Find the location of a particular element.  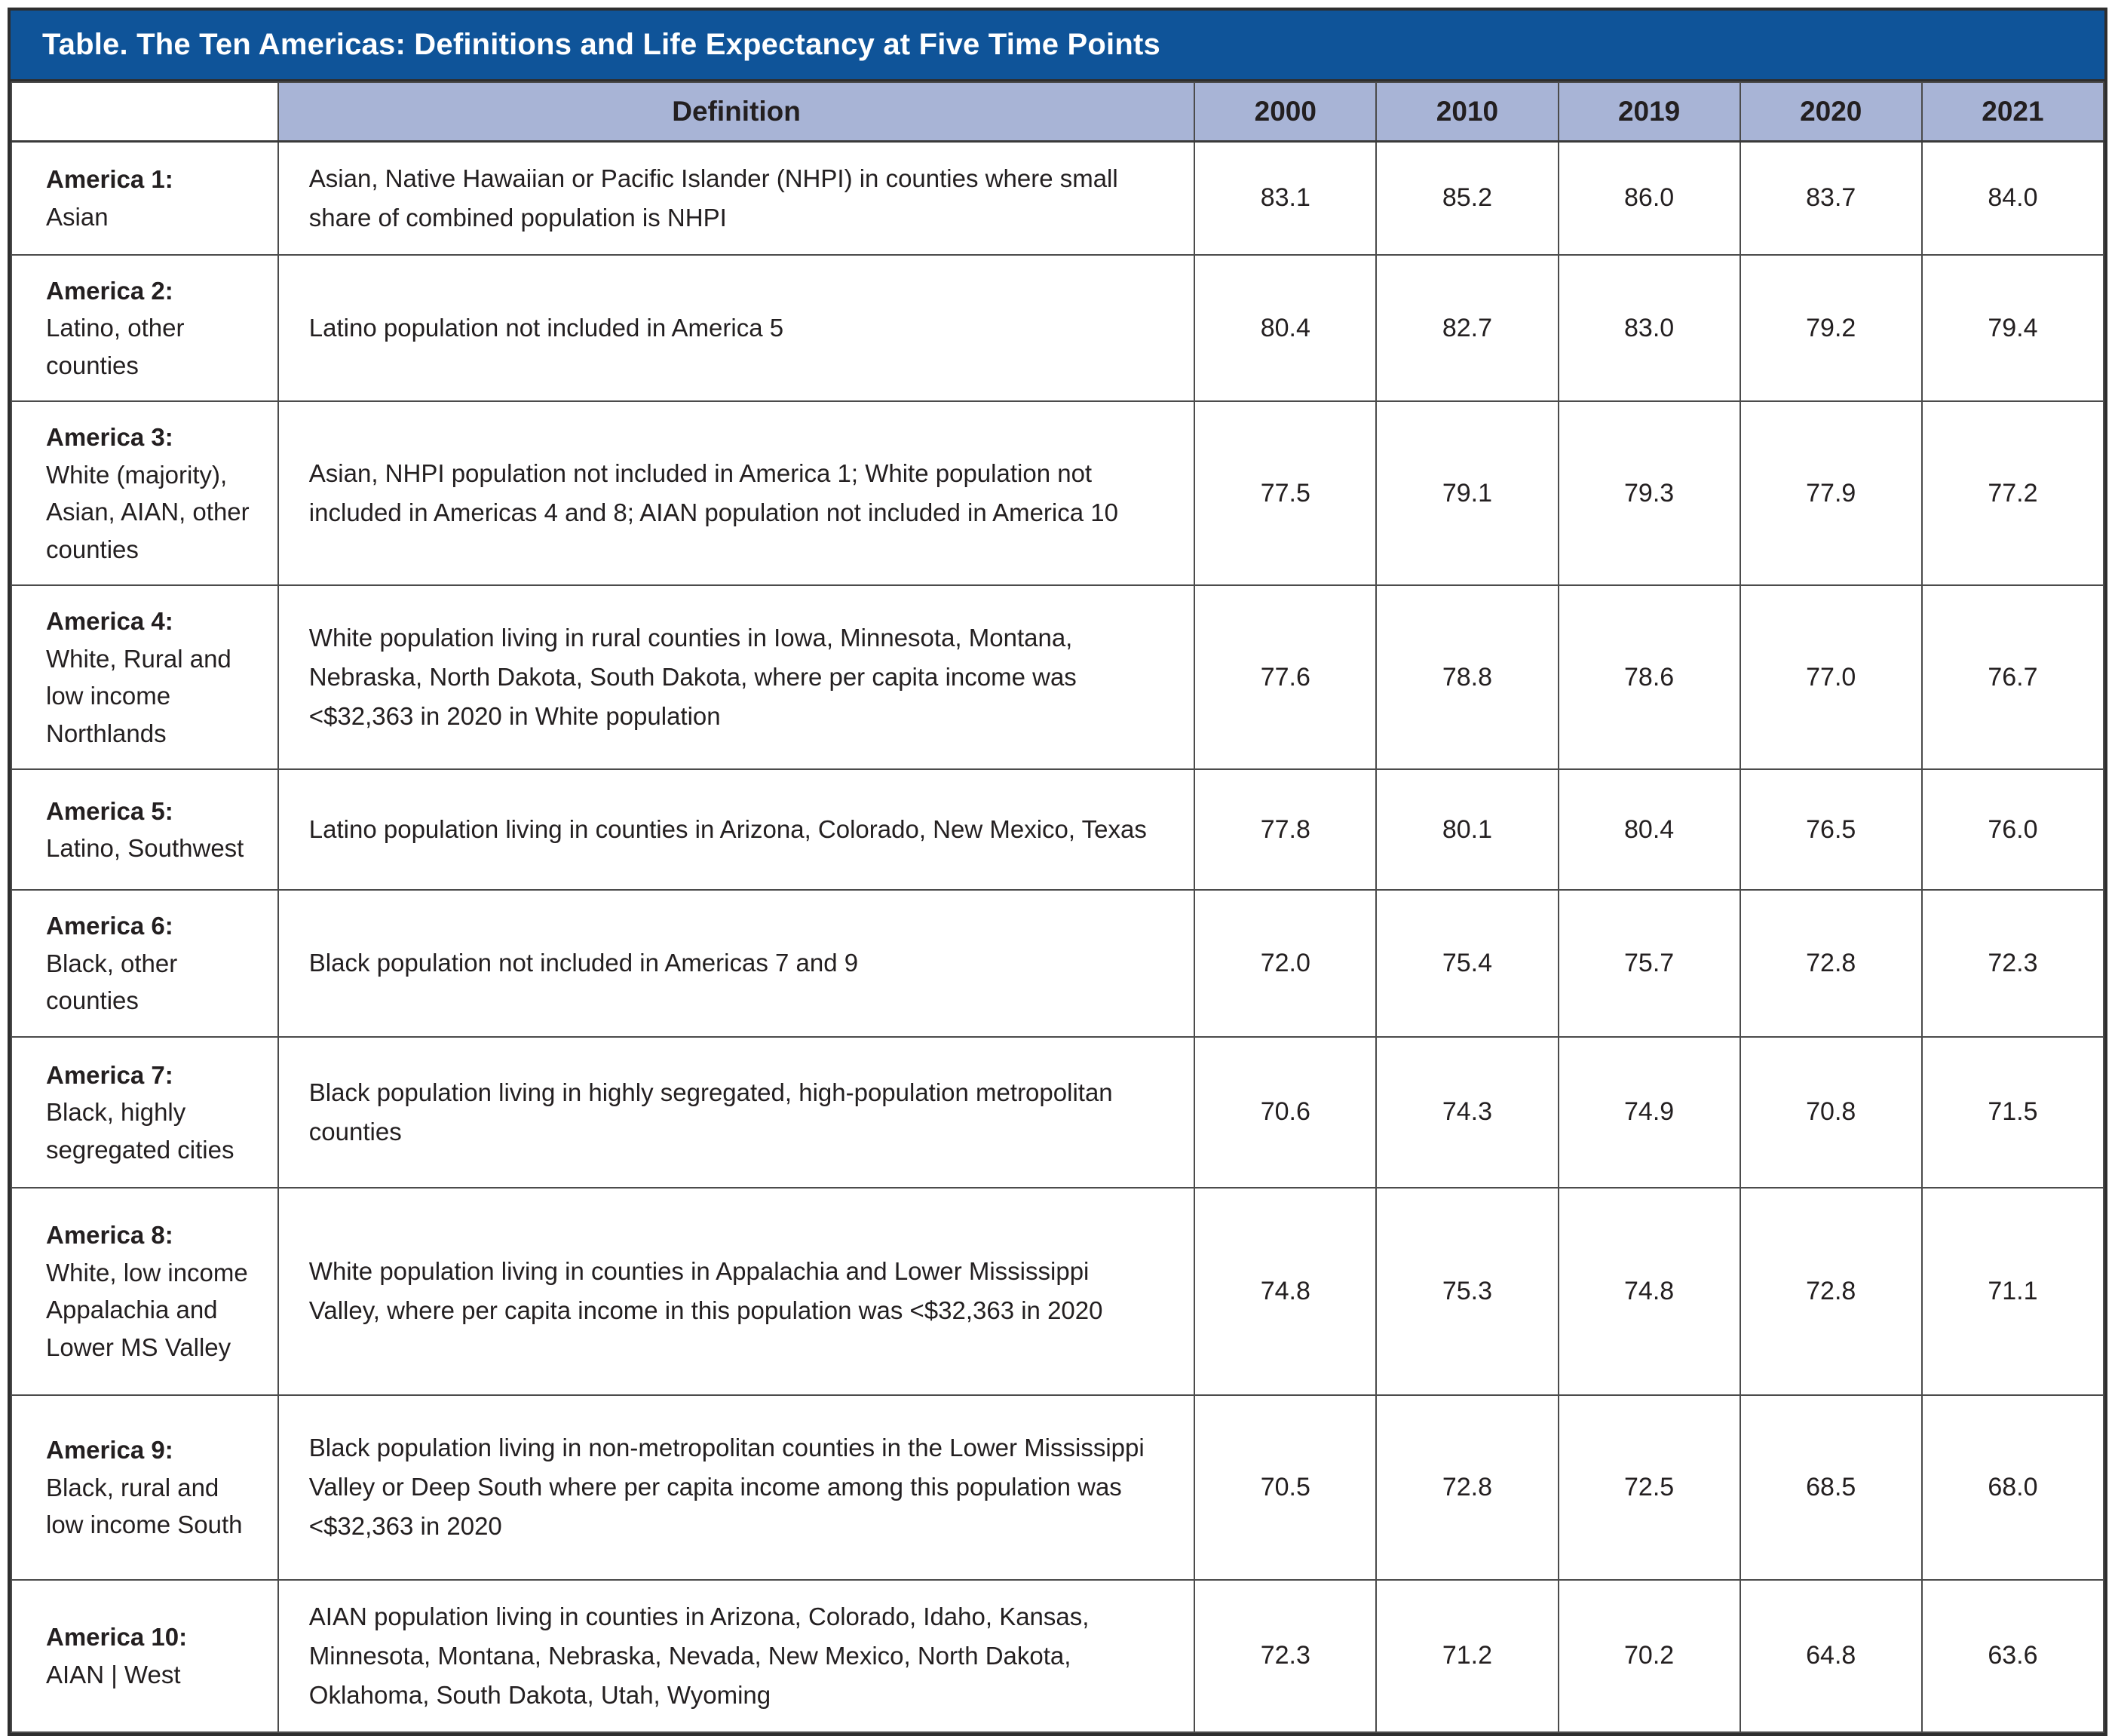

value-2019: 80.4 is located at coordinates (1649, 830).